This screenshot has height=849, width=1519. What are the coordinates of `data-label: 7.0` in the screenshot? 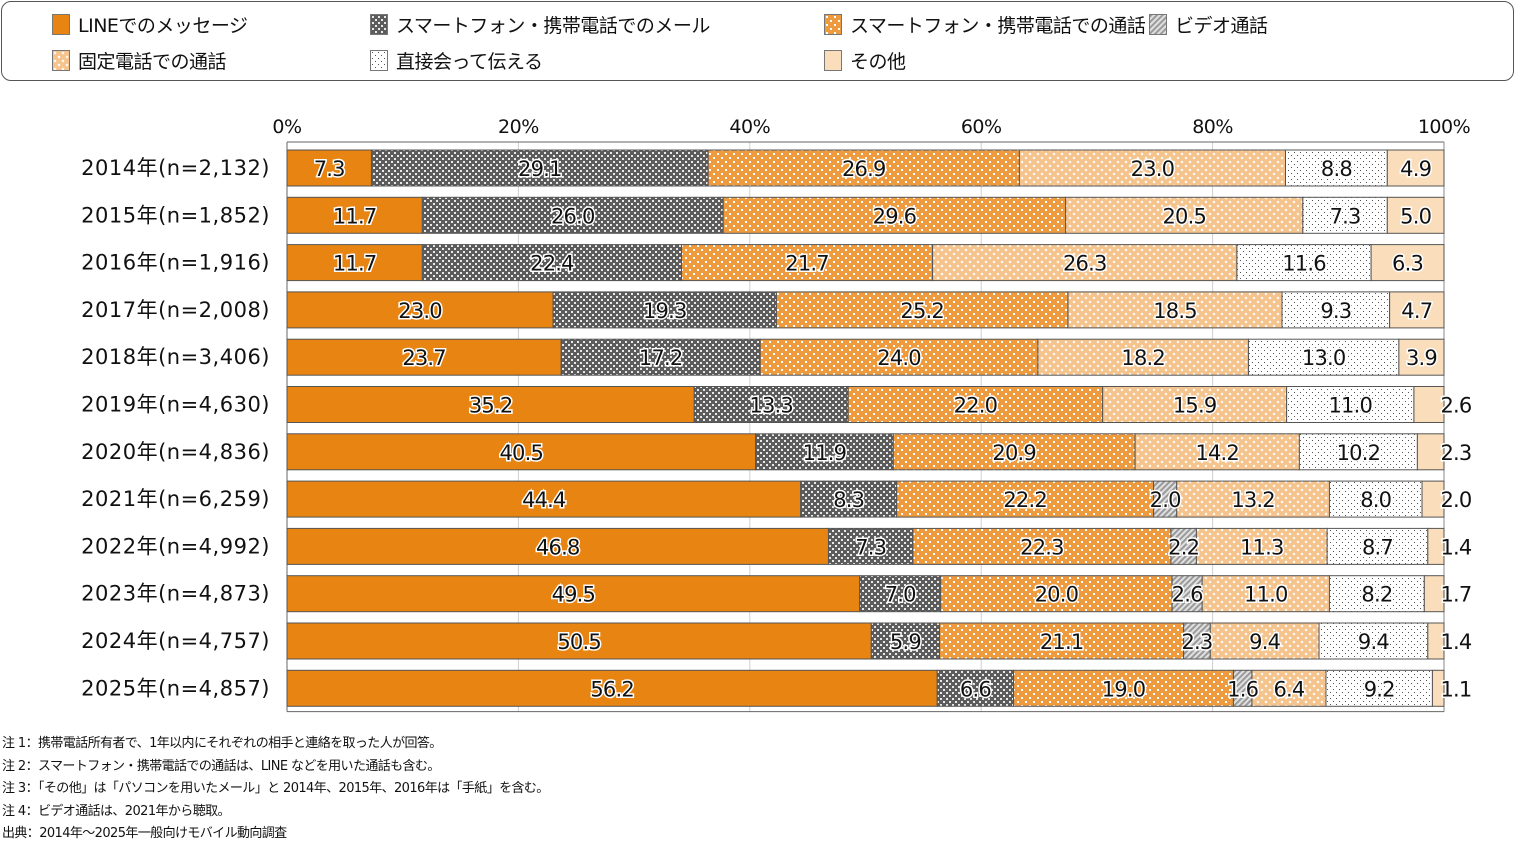 It's located at (900, 595).